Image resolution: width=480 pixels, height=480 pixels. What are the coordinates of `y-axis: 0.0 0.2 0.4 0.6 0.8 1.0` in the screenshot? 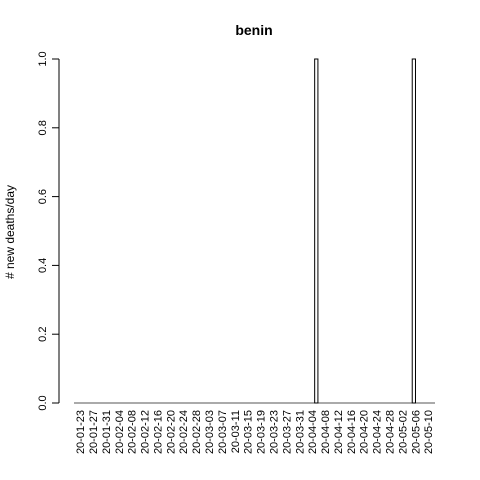 It's located at (48, 230).